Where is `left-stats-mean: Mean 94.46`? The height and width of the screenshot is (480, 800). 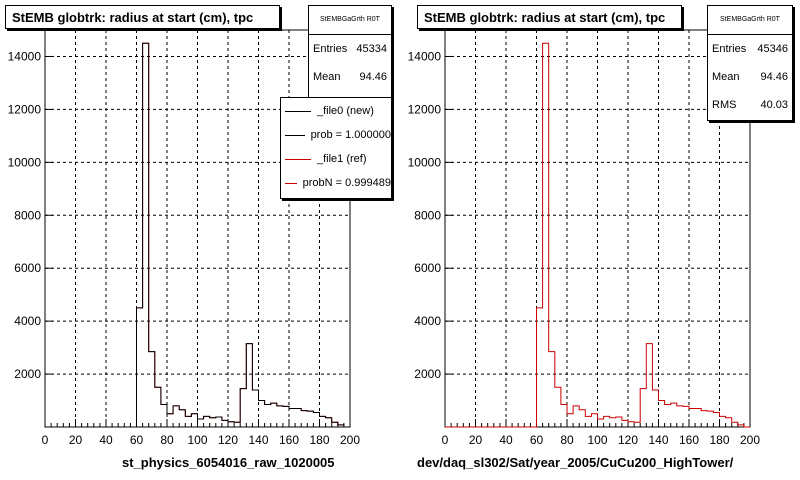 left-stats-mean: Mean 94.46 is located at coordinates (350, 77).